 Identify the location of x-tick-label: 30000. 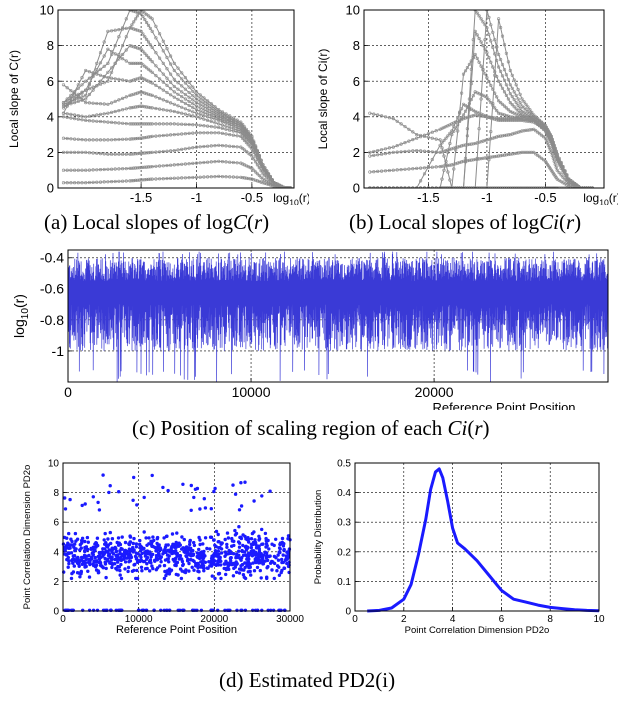
(290, 619).